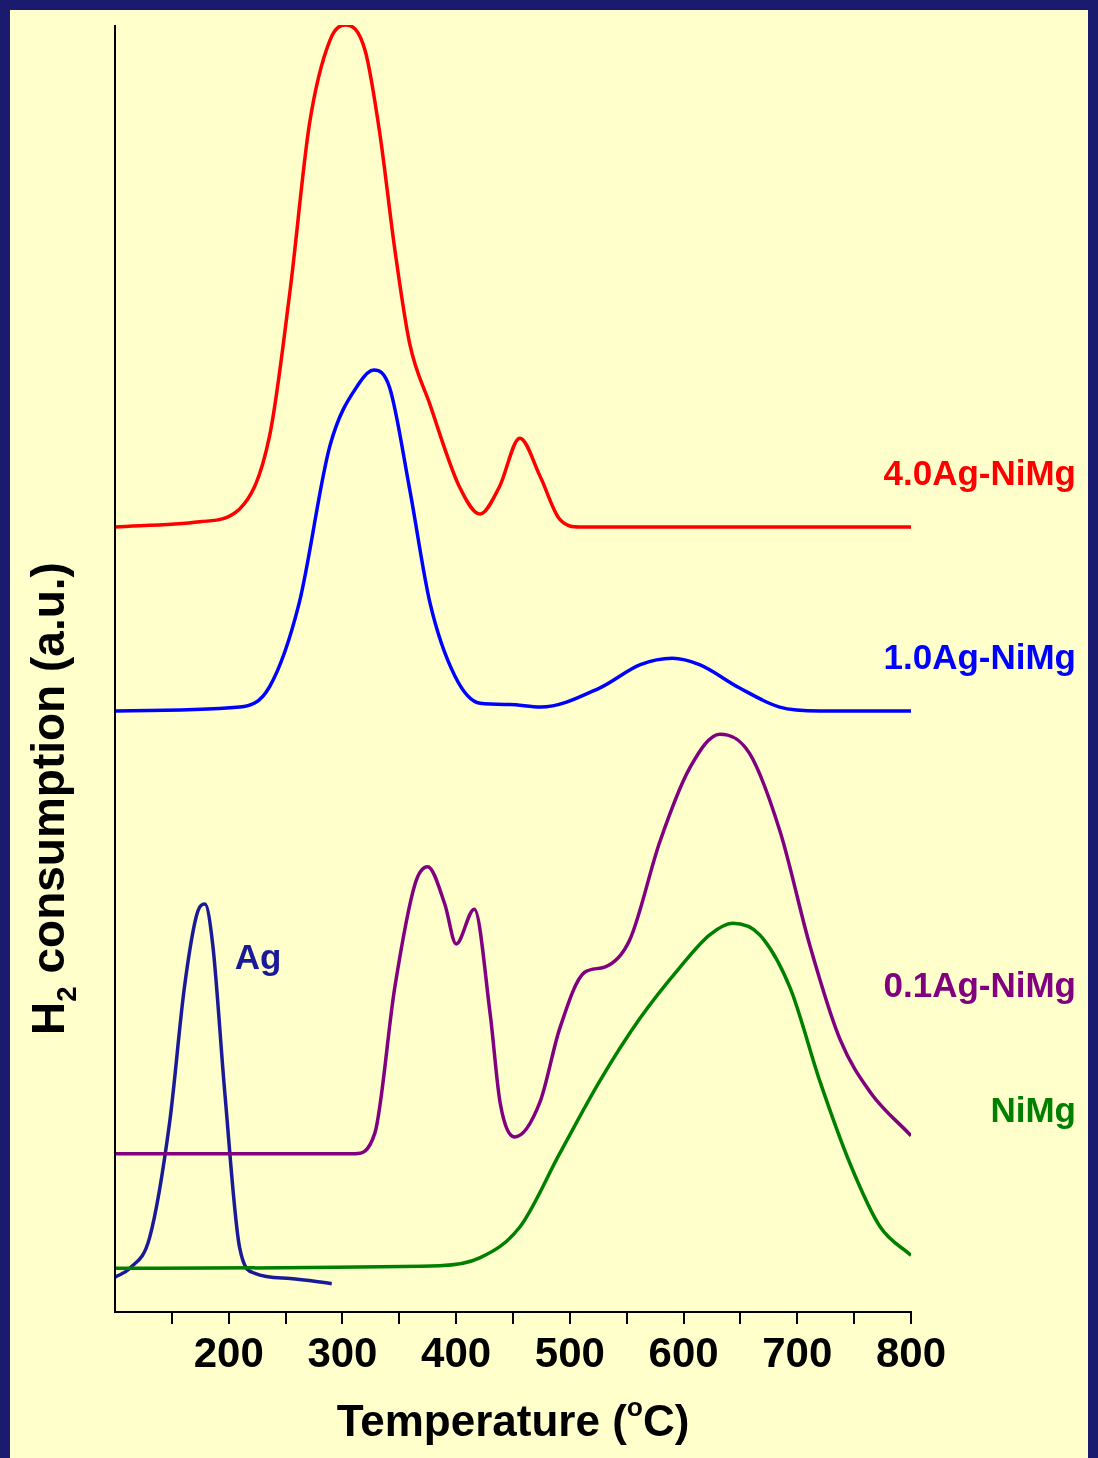 The width and height of the screenshot is (1098, 1458). Describe the element at coordinates (1033, 1109) in the screenshot. I see `text: NiMg` at that location.